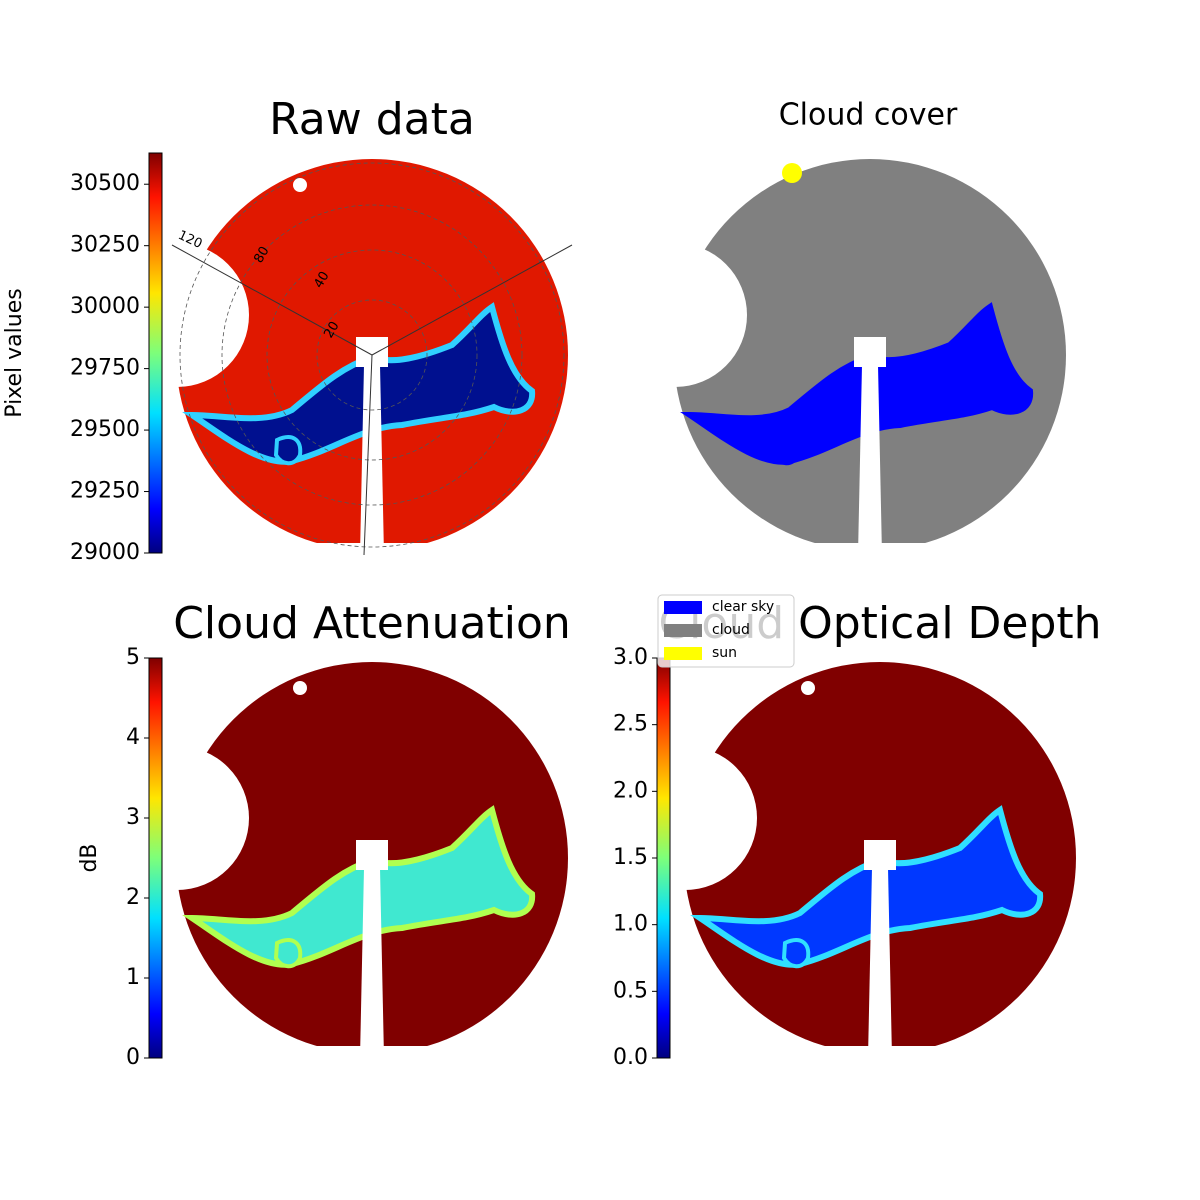  What do you see at coordinates (133, 737) in the screenshot?
I see `colorbar-tick-label: 4` at bounding box center [133, 737].